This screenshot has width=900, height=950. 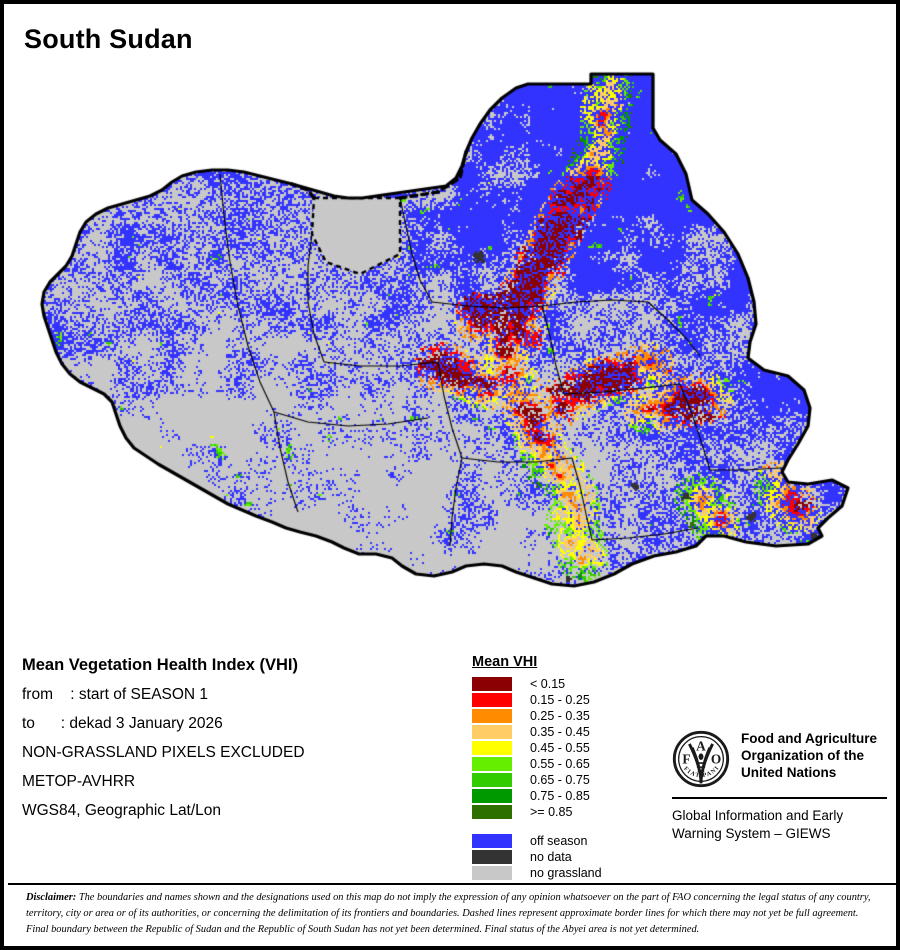 What do you see at coordinates (716, 759) in the screenshot?
I see `svg-text: O` at bounding box center [716, 759].